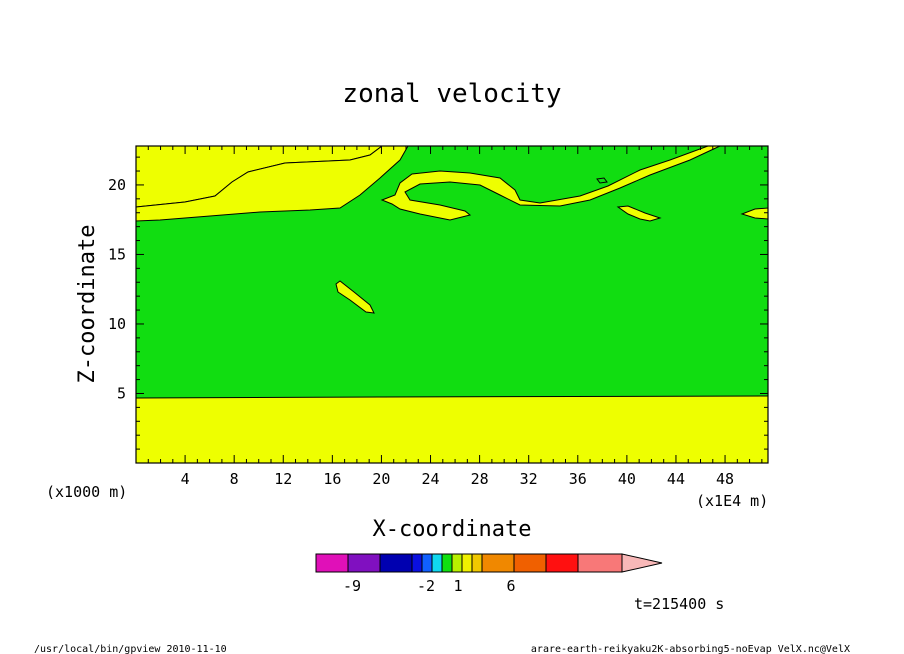  I want to click on x-tick-label: 44, so click(676, 479).